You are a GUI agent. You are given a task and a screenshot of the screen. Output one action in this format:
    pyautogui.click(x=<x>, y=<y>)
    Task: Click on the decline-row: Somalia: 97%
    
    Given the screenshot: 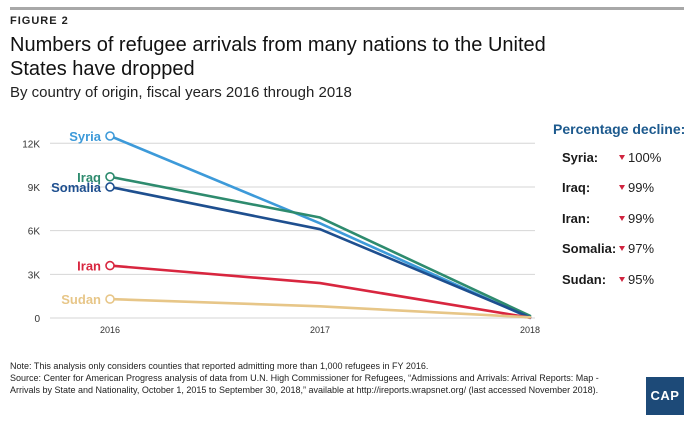 What is the action you would take?
    pyautogui.click(x=617, y=250)
    